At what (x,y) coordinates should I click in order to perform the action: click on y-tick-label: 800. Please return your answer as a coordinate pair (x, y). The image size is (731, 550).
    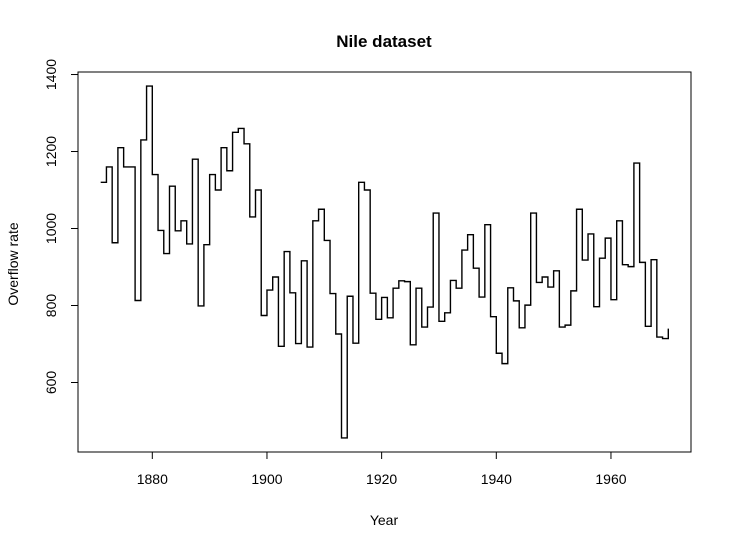
    Looking at the image, I should click on (51, 306).